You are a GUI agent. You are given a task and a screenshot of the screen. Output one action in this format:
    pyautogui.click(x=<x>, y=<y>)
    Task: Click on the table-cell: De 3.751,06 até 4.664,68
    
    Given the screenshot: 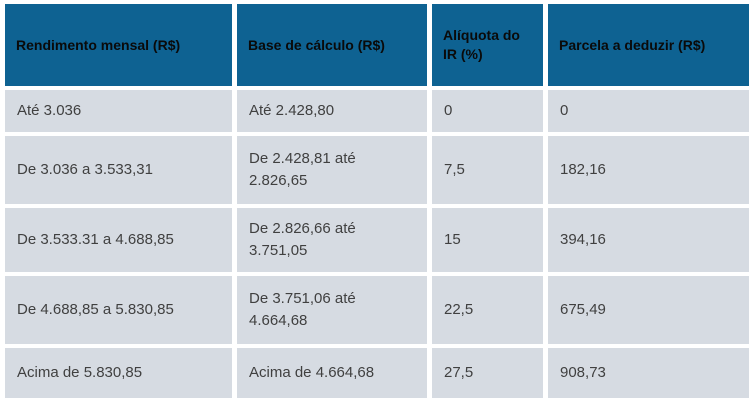 What is the action you would take?
    pyautogui.click(x=332, y=310)
    